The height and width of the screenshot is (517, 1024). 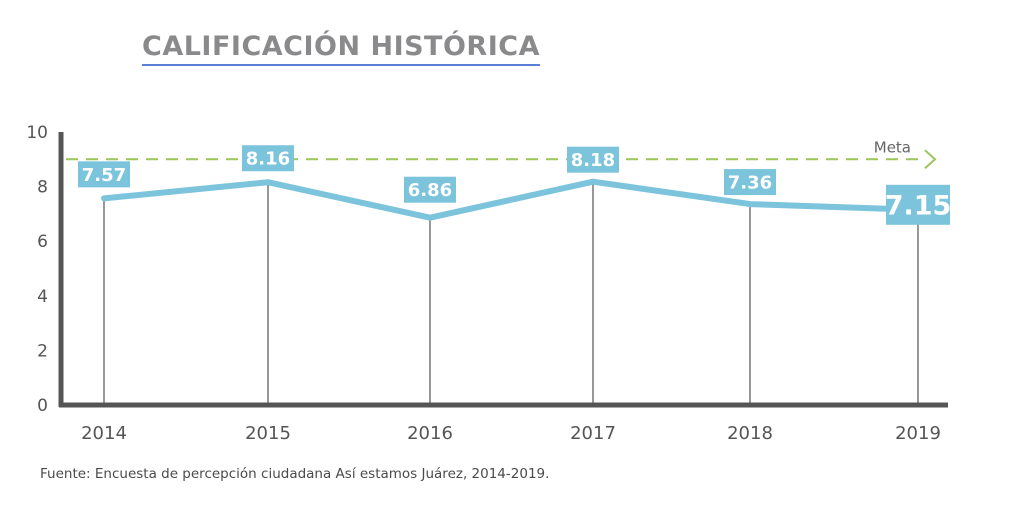 I want to click on y-tick-label-2: 2, so click(x=42, y=351).